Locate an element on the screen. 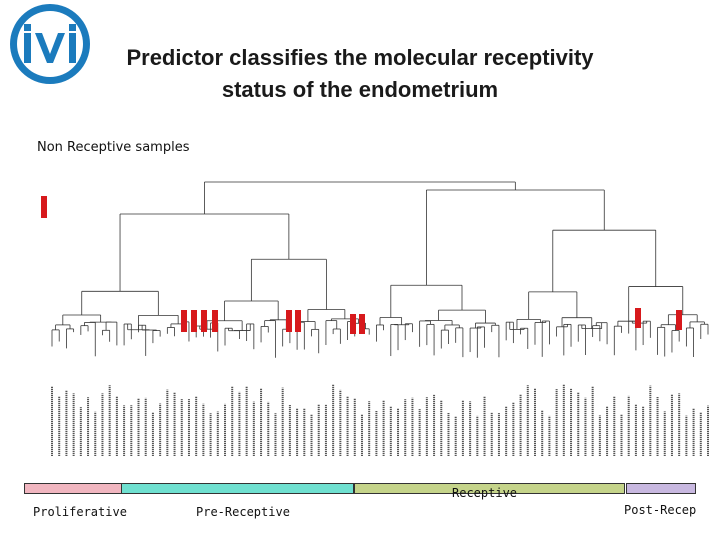 The width and height of the screenshot is (720, 540). phase-segment-post-receptive is located at coordinates (661, 488).